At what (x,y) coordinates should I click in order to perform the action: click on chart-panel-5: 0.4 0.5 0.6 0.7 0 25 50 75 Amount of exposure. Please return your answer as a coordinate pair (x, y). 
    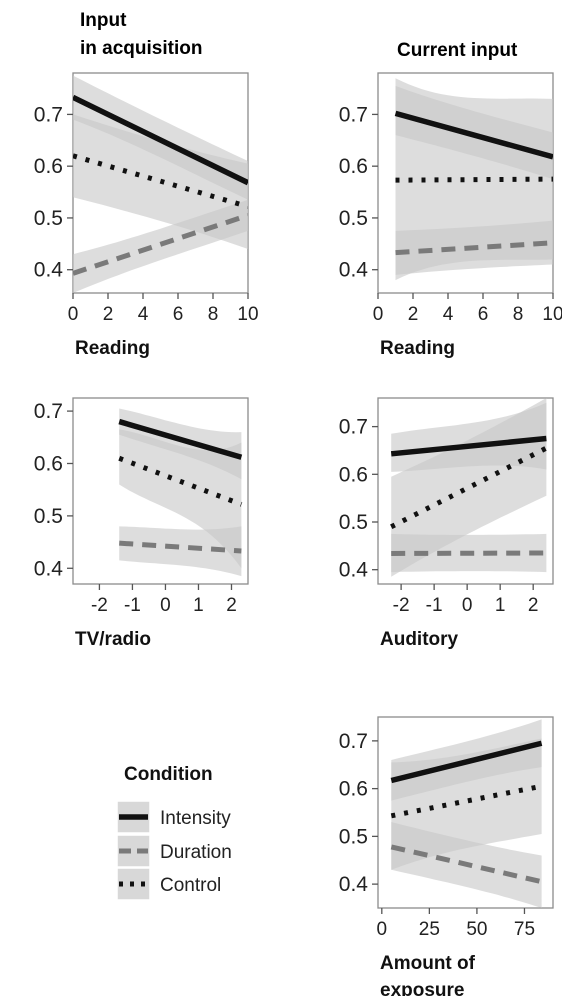
    Looking at the image, I should click on (446, 856).